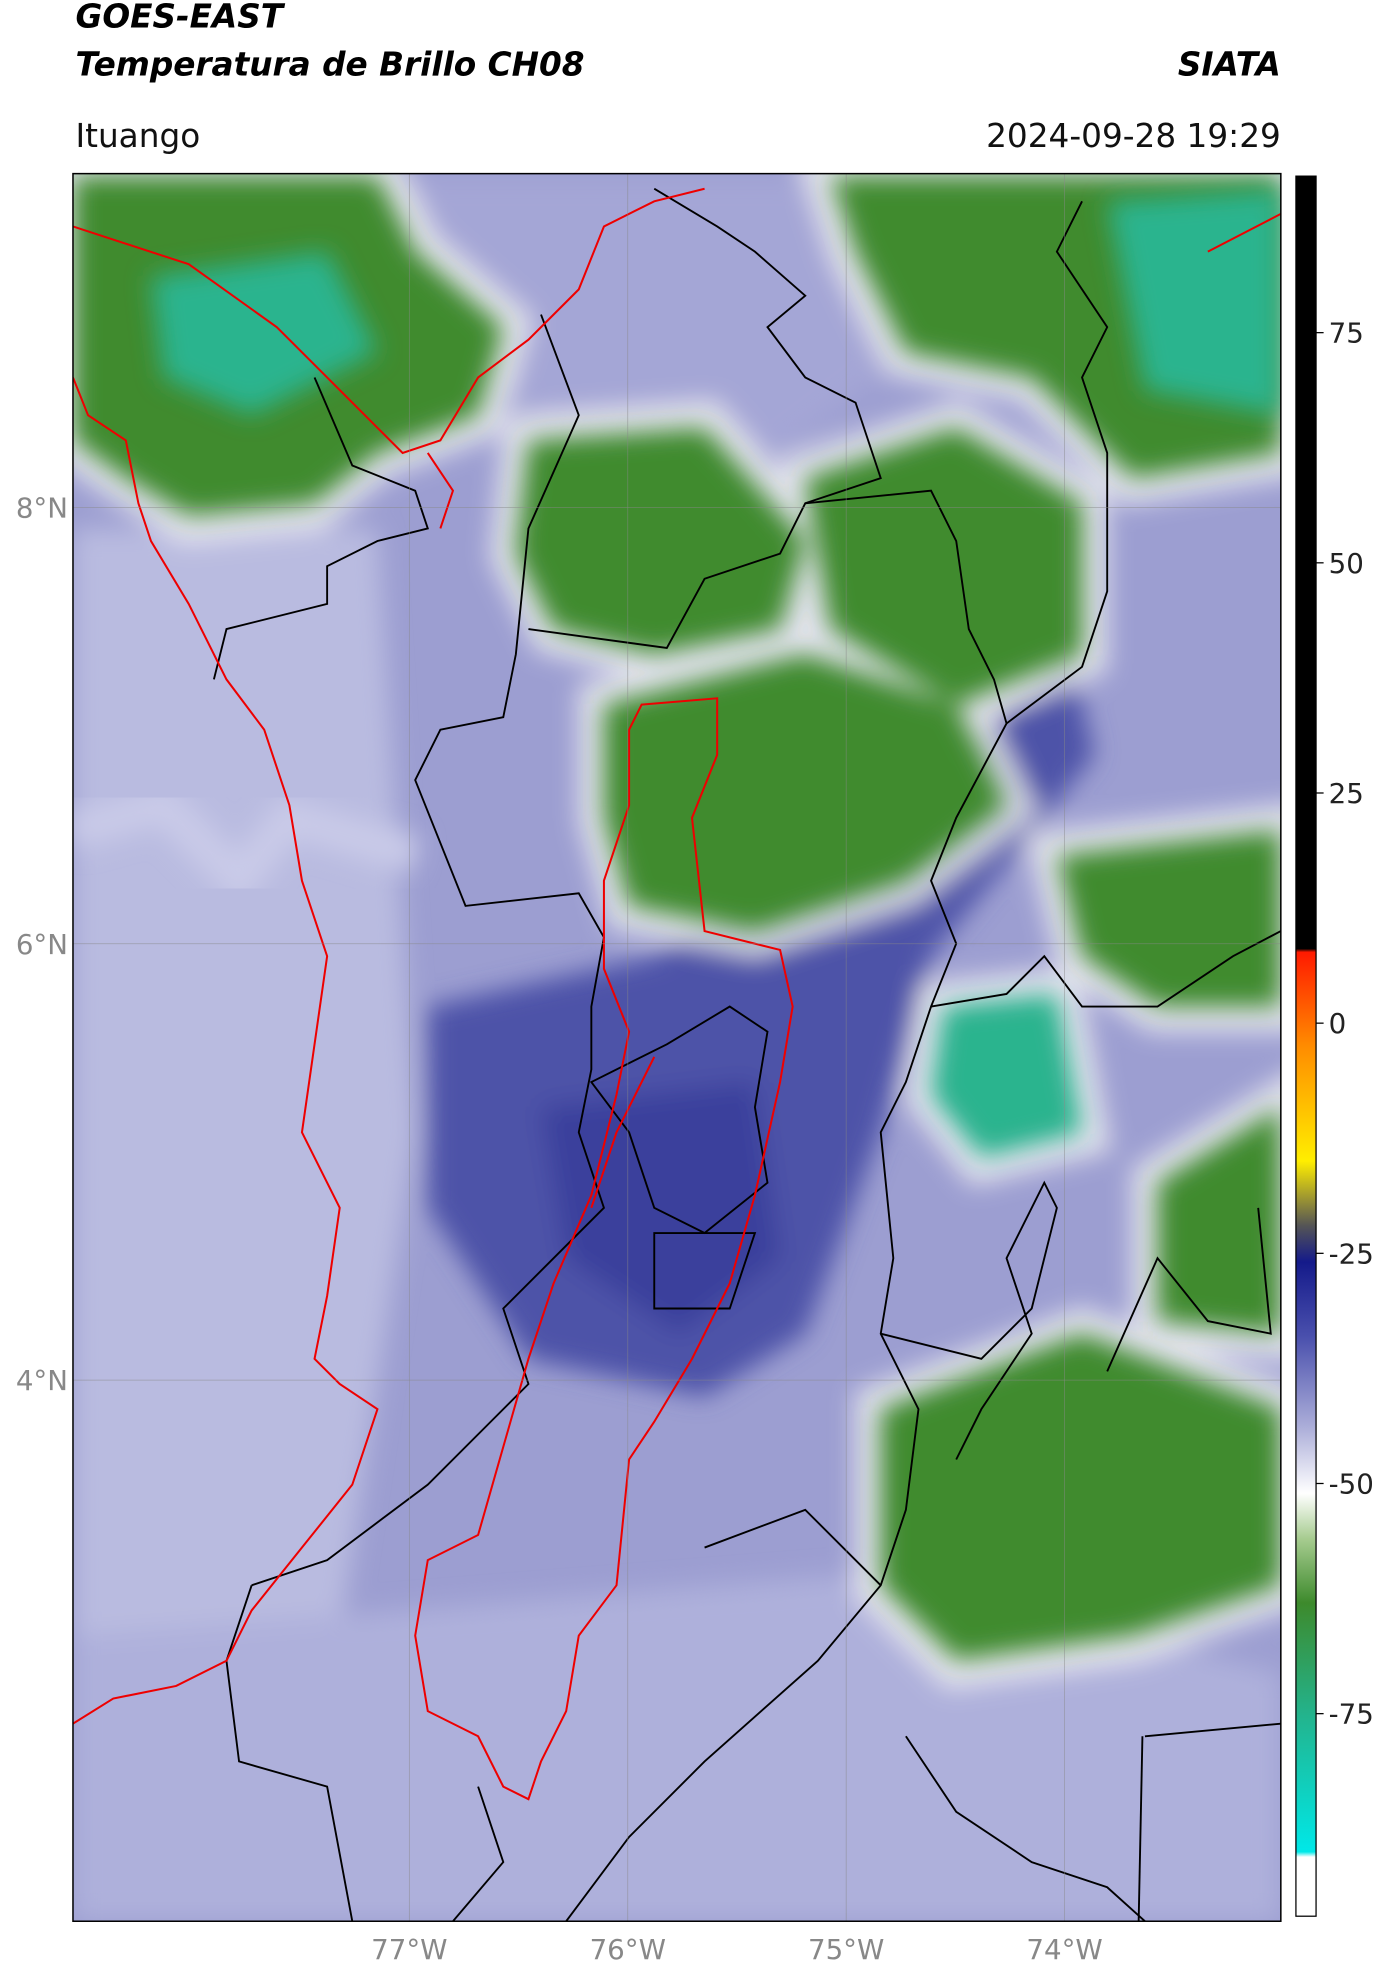  Describe the element at coordinates (42, 944) in the screenshot. I see `y-tick-label: 6°N` at that location.